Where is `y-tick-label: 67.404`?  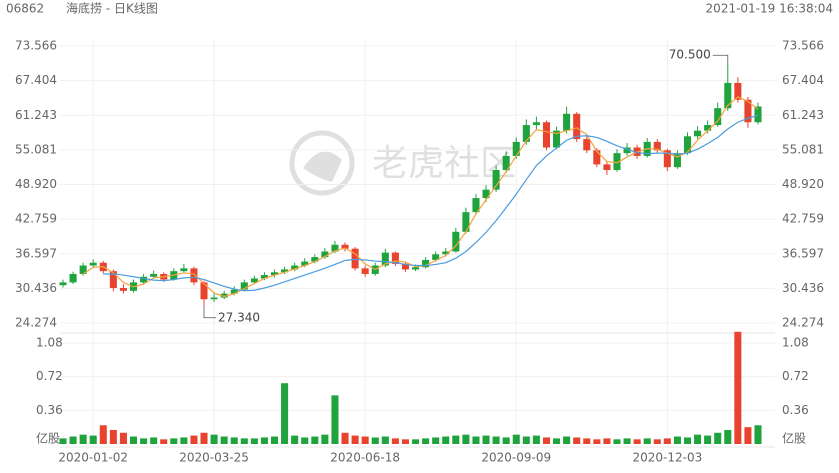 y-tick-label: 67.404 is located at coordinates (36, 80).